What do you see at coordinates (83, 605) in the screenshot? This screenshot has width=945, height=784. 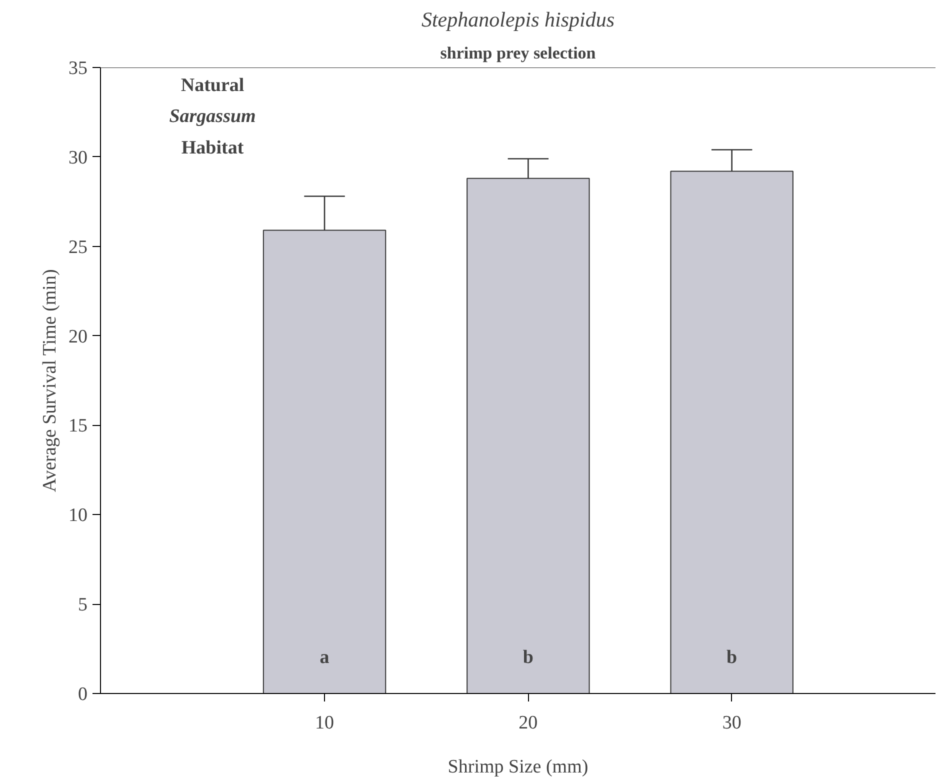 I see `y-tick-label: 5` at bounding box center [83, 605].